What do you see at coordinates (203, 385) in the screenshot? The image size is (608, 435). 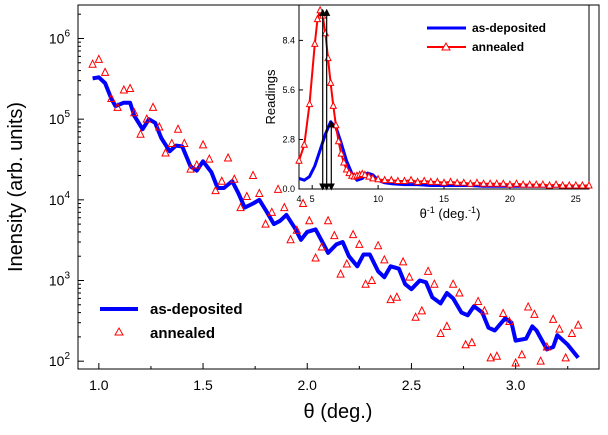 I see `main-x-tick-label: 1.5` at bounding box center [203, 385].